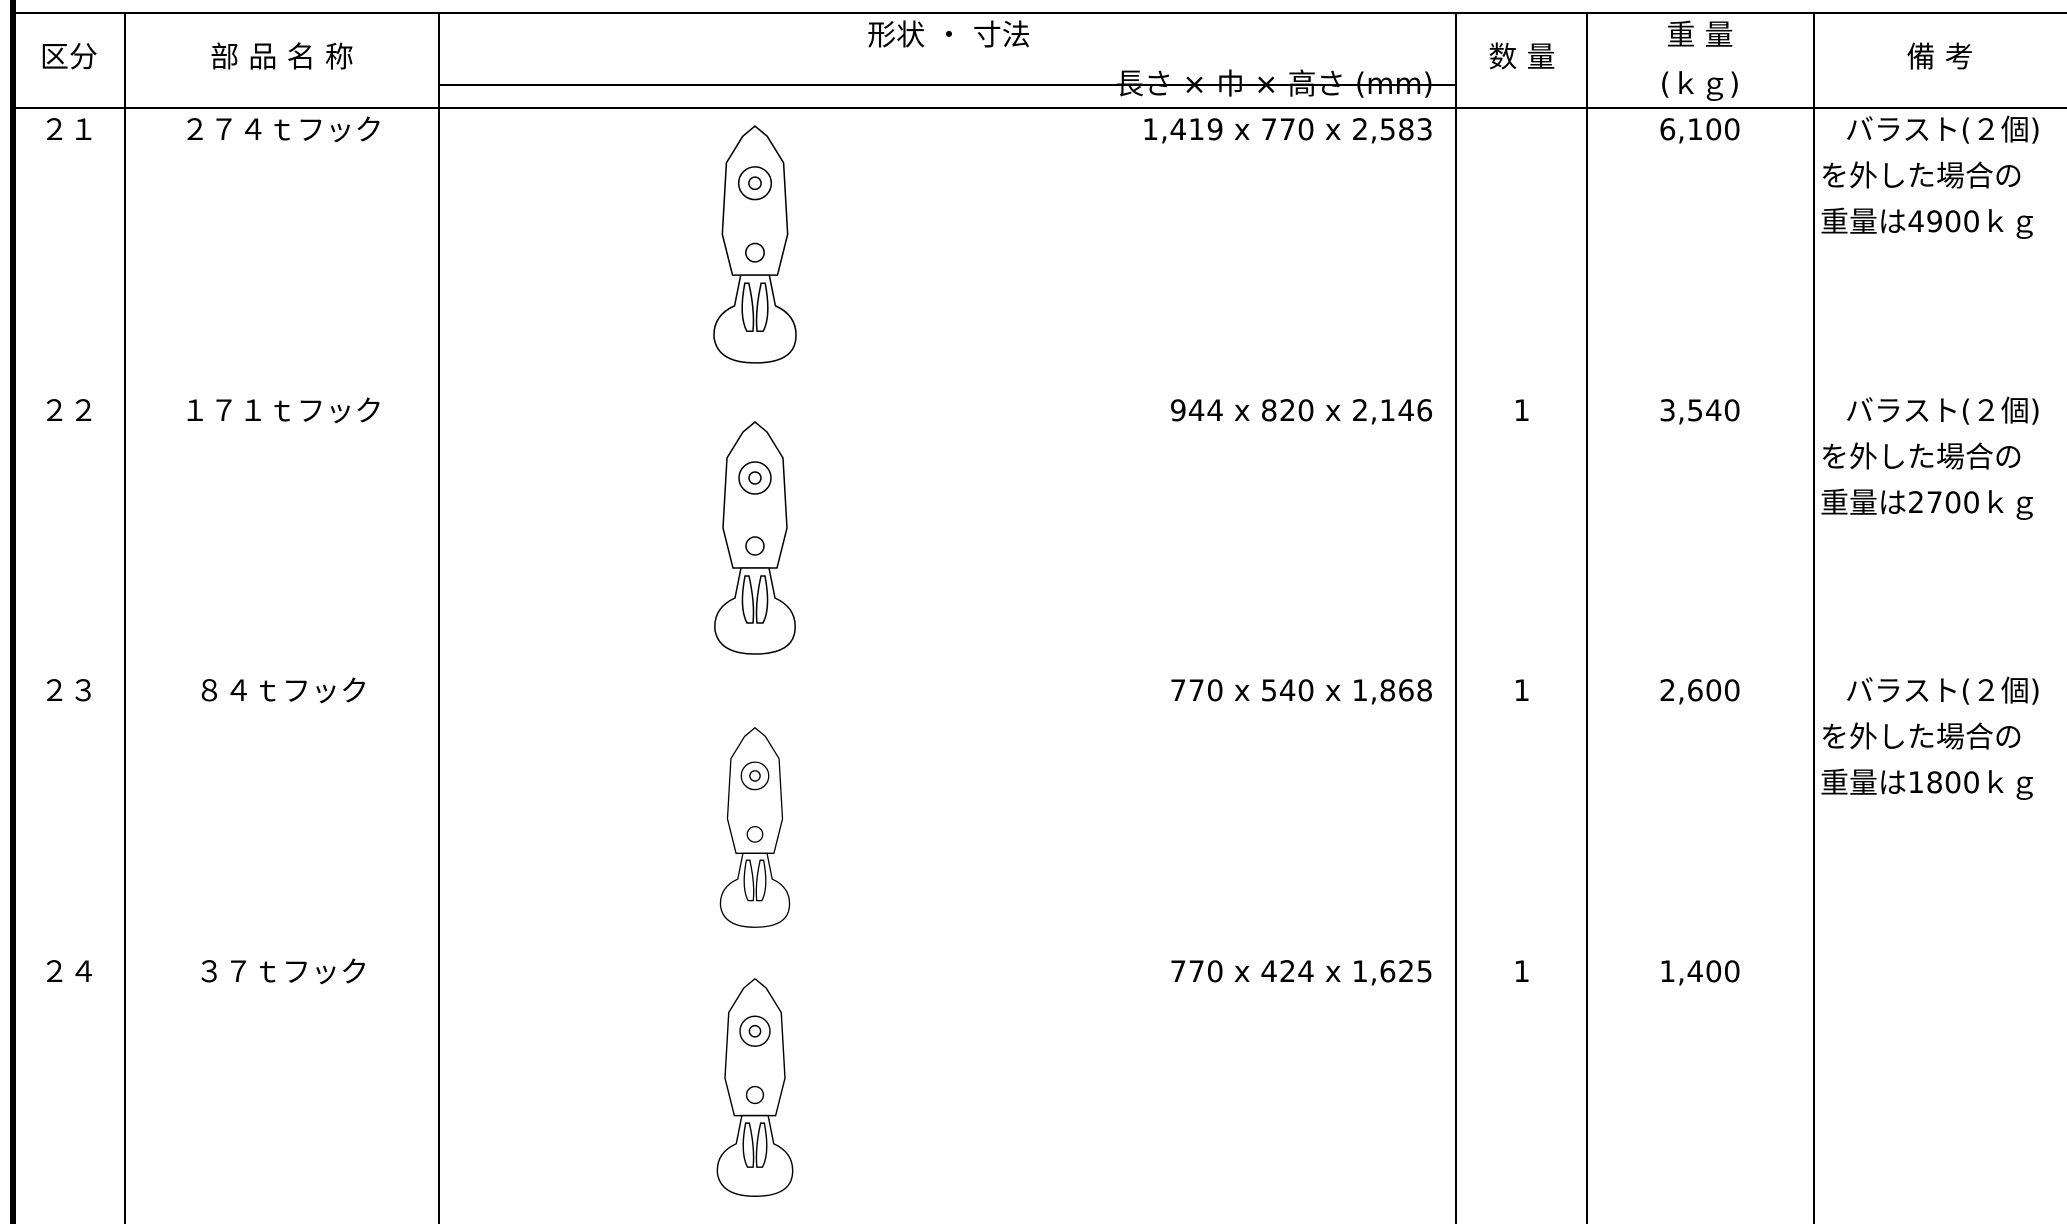  What do you see at coordinates (1274, 84) in the screenshot?
I see `header-cell: 長さ × 巾 × 高さ (mm)` at bounding box center [1274, 84].